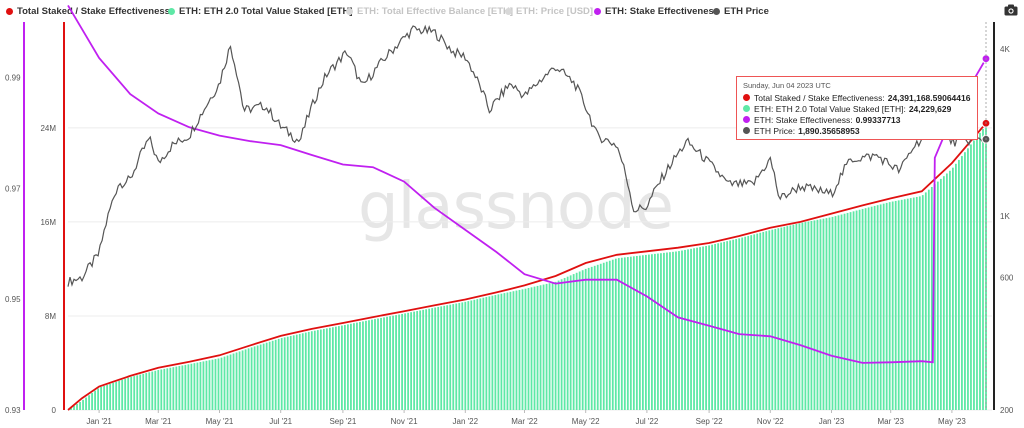  I want to click on legend-item: ETH: ETH 2.0 Total Value Staked [ETH], so click(260, 11).